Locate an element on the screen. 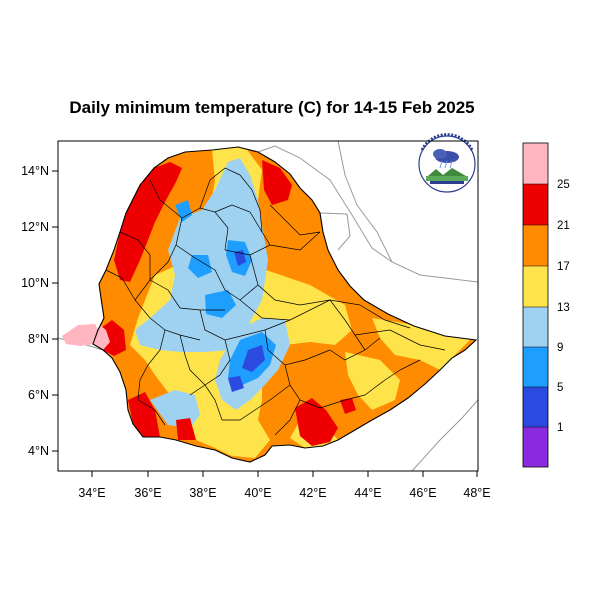 The width and height of the screenshot is (600, 600). legend-swatch-blue is located at coordinates (535, 367).